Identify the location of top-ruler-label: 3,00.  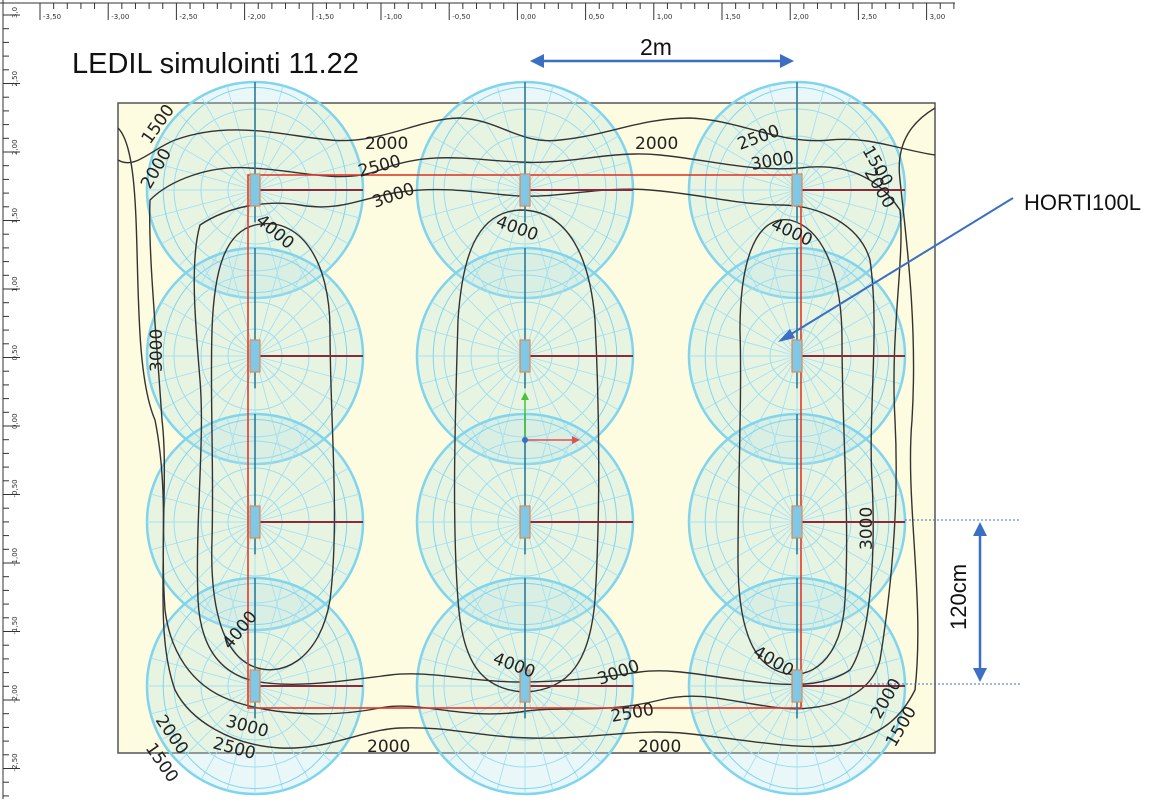
(938, 17).